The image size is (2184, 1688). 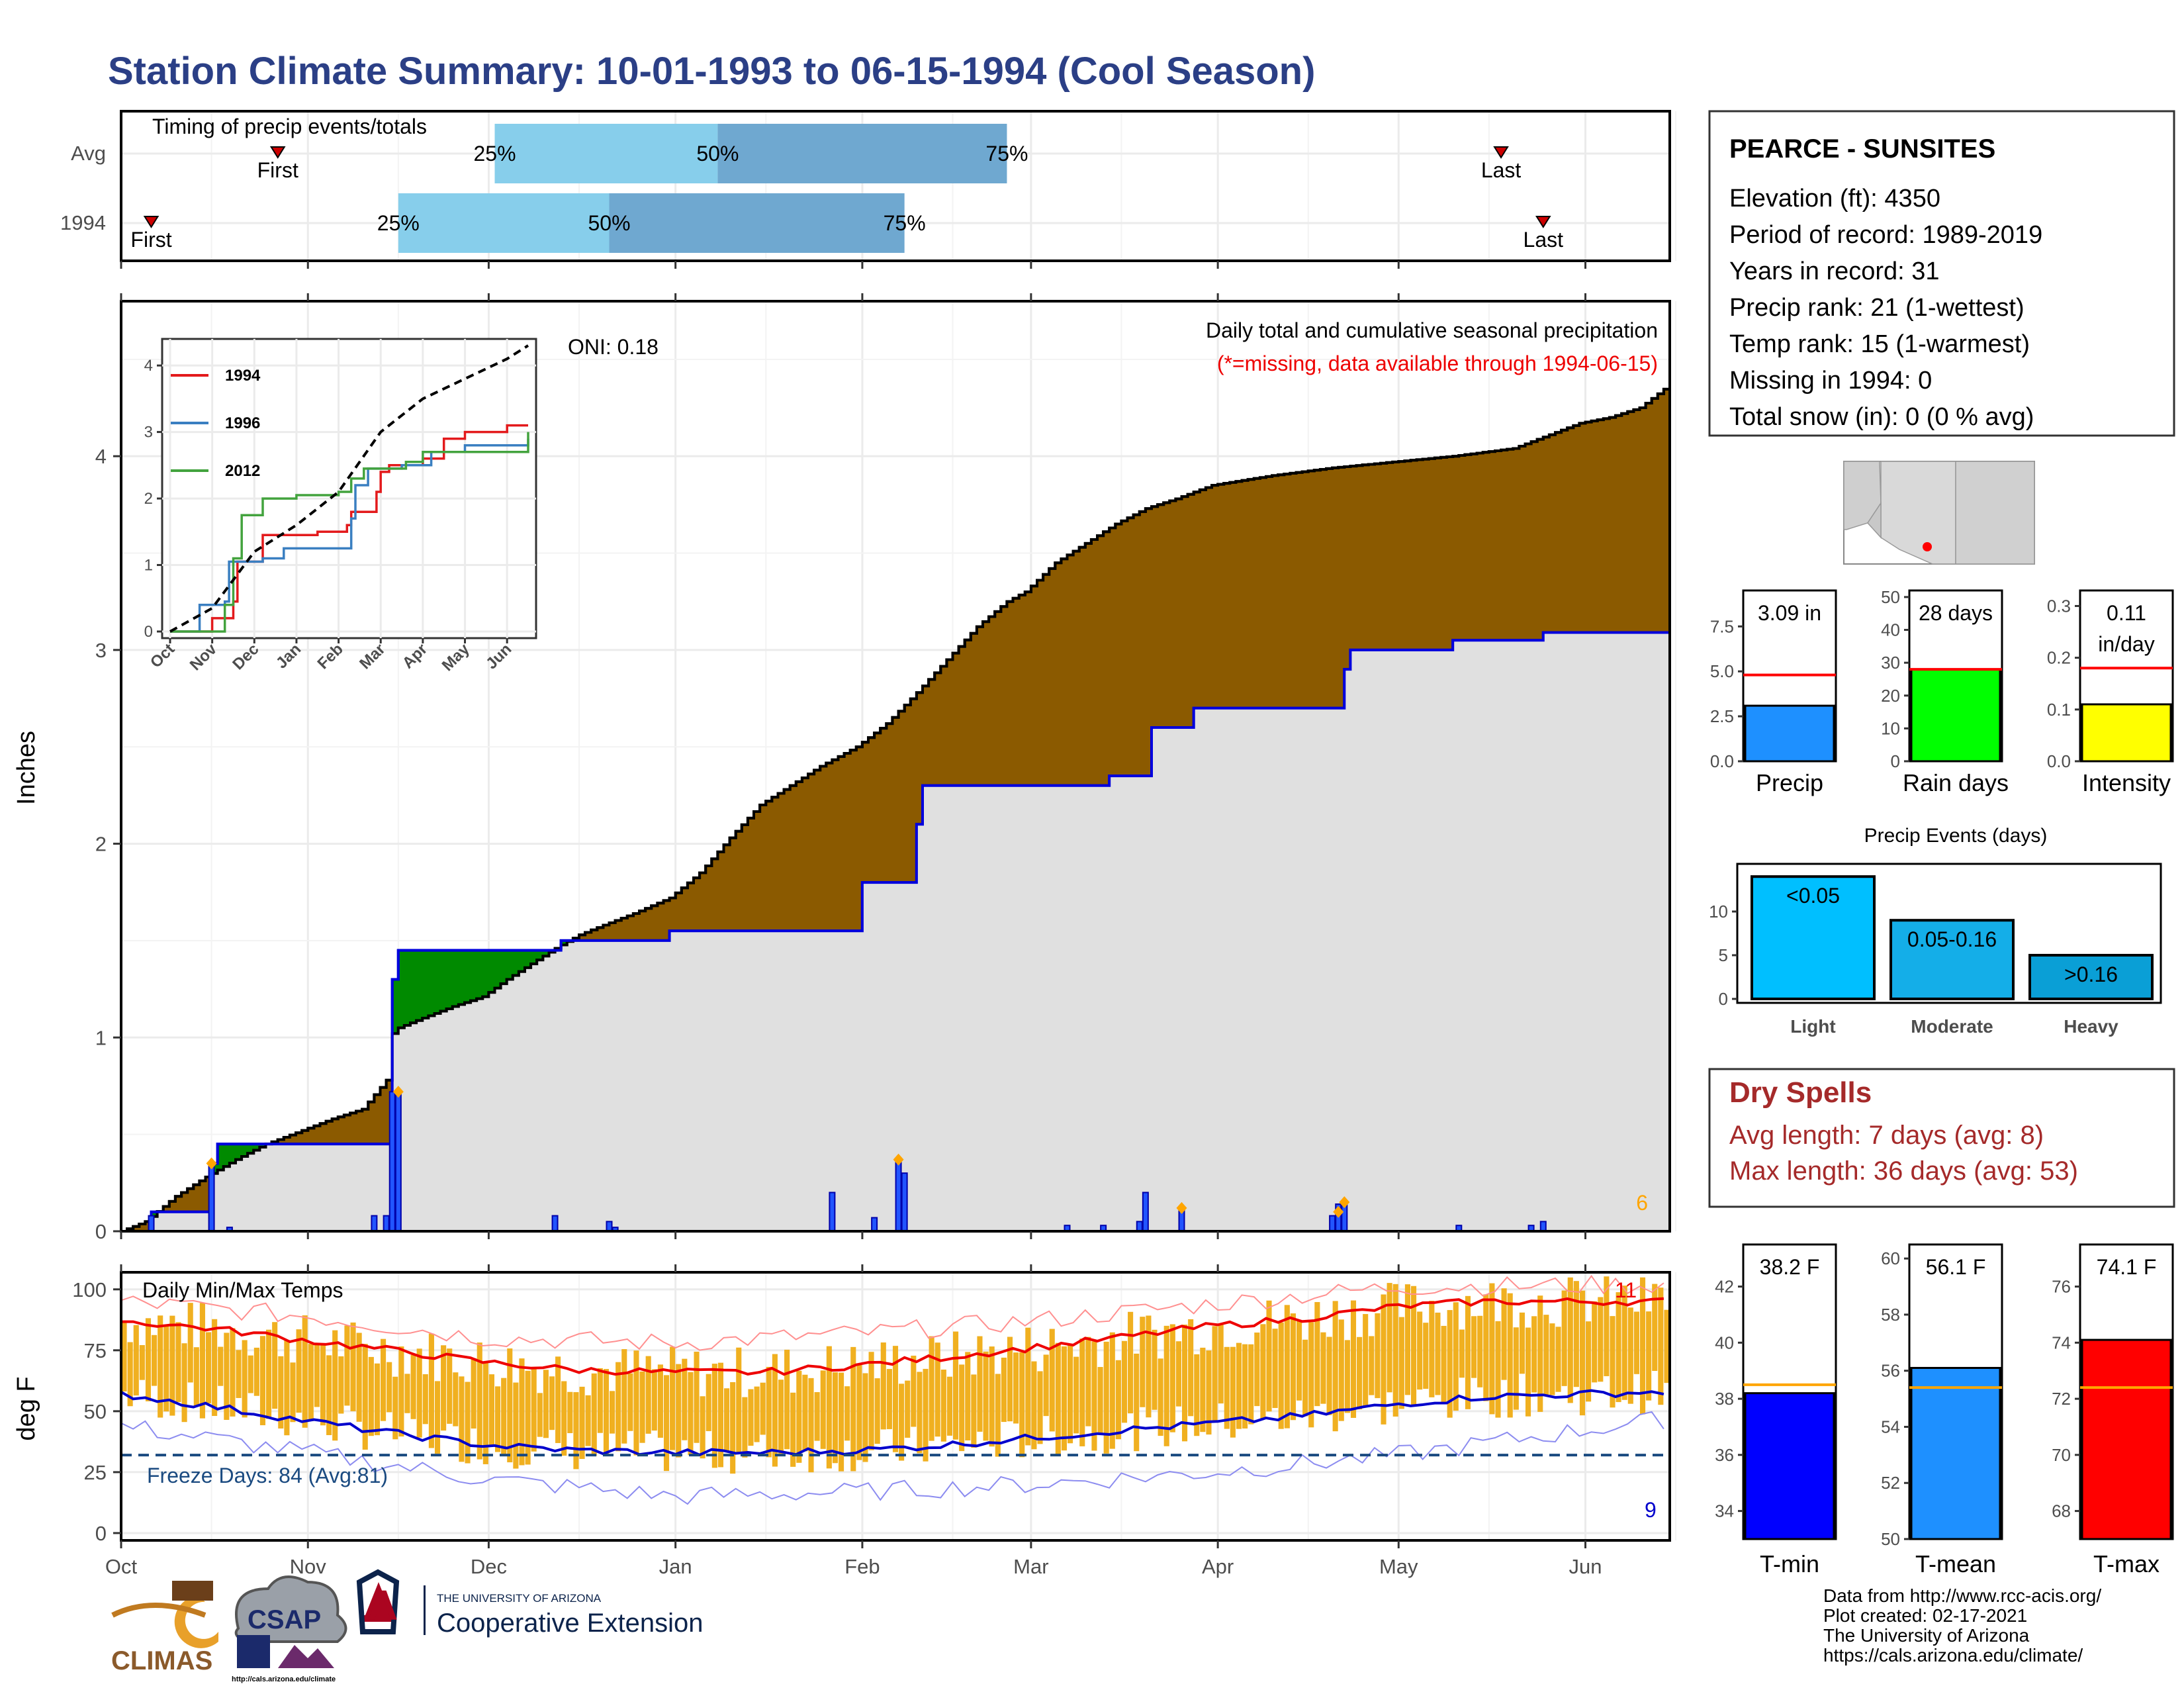 I want to click on station-info-line: Precip rank: 21 (1-wettest), so click(x=1877, y=308).